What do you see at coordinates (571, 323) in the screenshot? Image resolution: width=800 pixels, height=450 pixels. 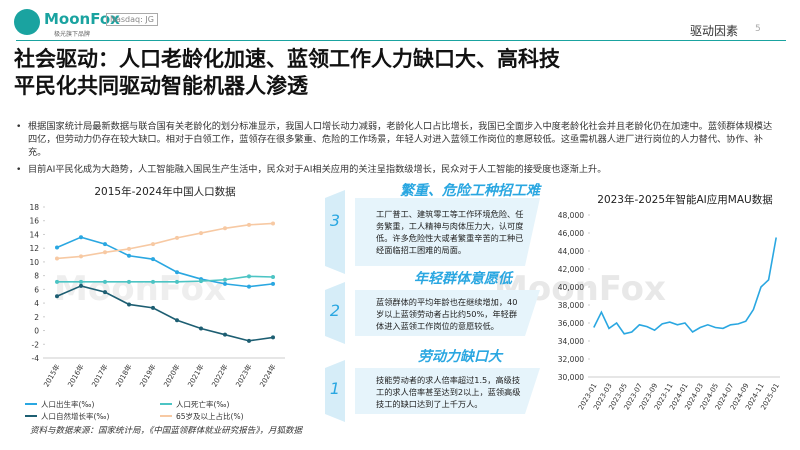 I see `y-tick-label: 36,000` at bounding box center [571, 323].